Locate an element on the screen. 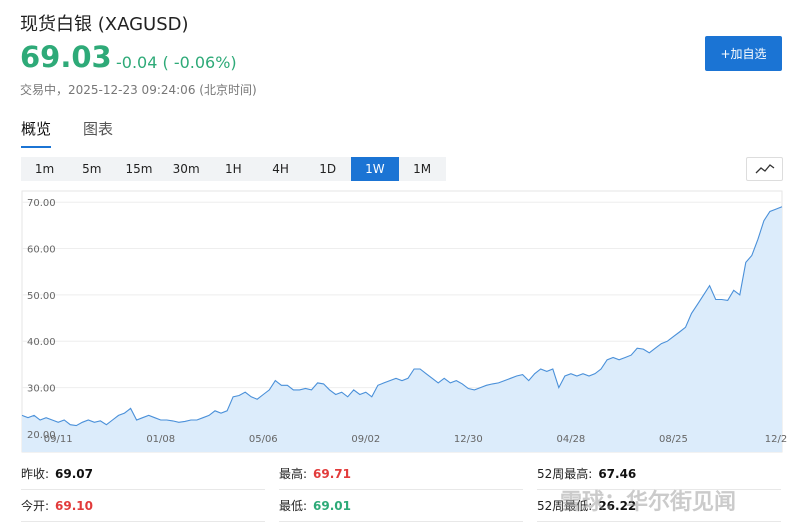  stat-value: 69.71 is located at coordinates (332, 474).